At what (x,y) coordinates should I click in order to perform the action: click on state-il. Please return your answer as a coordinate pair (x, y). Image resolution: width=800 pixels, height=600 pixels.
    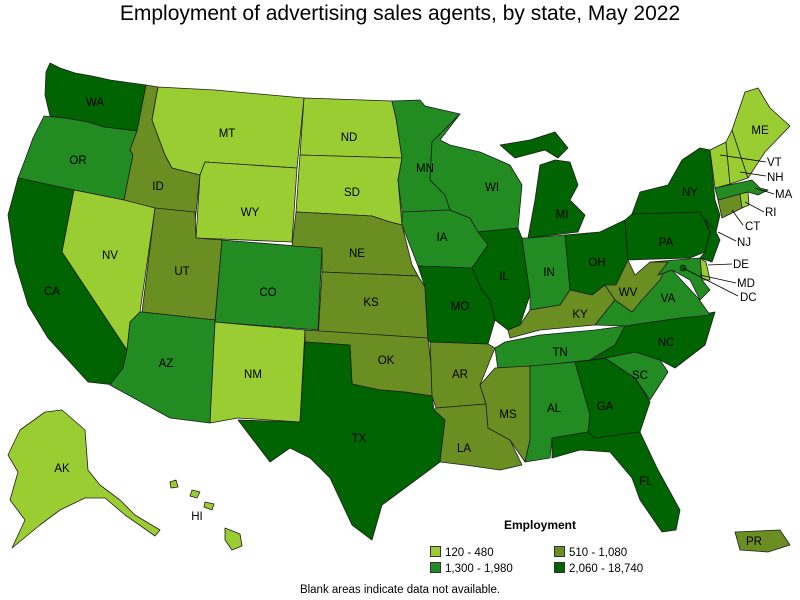
    Looking at the image, I should click on (501, 279).